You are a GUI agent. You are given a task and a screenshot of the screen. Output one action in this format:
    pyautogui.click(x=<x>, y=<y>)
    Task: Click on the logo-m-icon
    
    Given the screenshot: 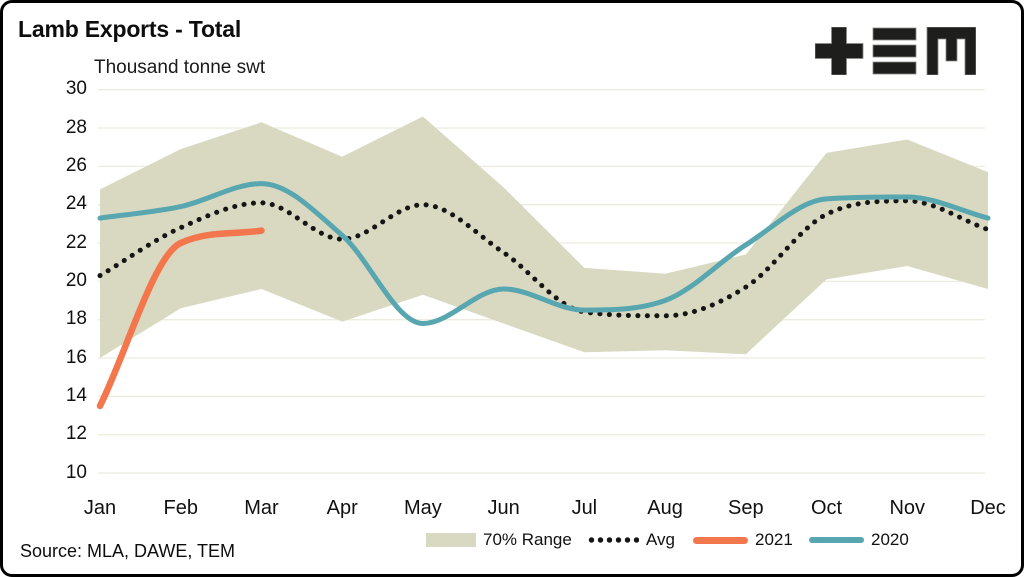 What is the action you would take?
    pyautogui.click(x=951, y=51)
    